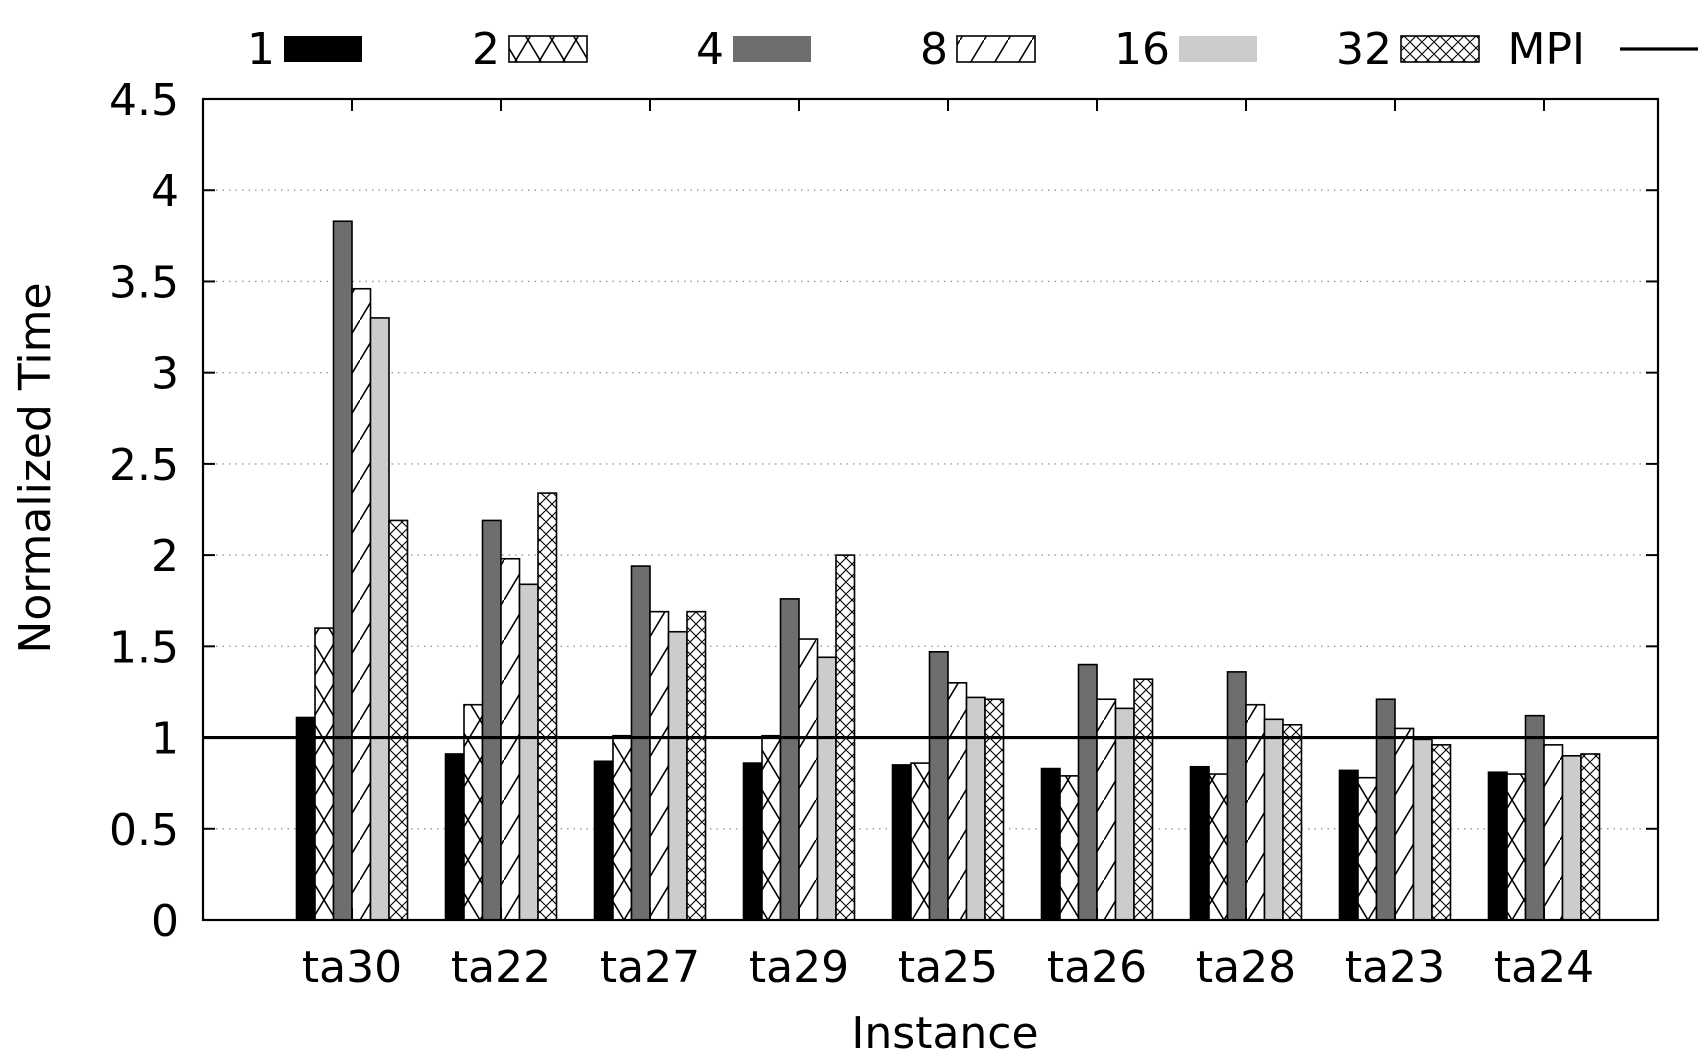 This screenshot has height=1056, width=1707. I want to click on x-tick-label: ta27, so click(650, 967).